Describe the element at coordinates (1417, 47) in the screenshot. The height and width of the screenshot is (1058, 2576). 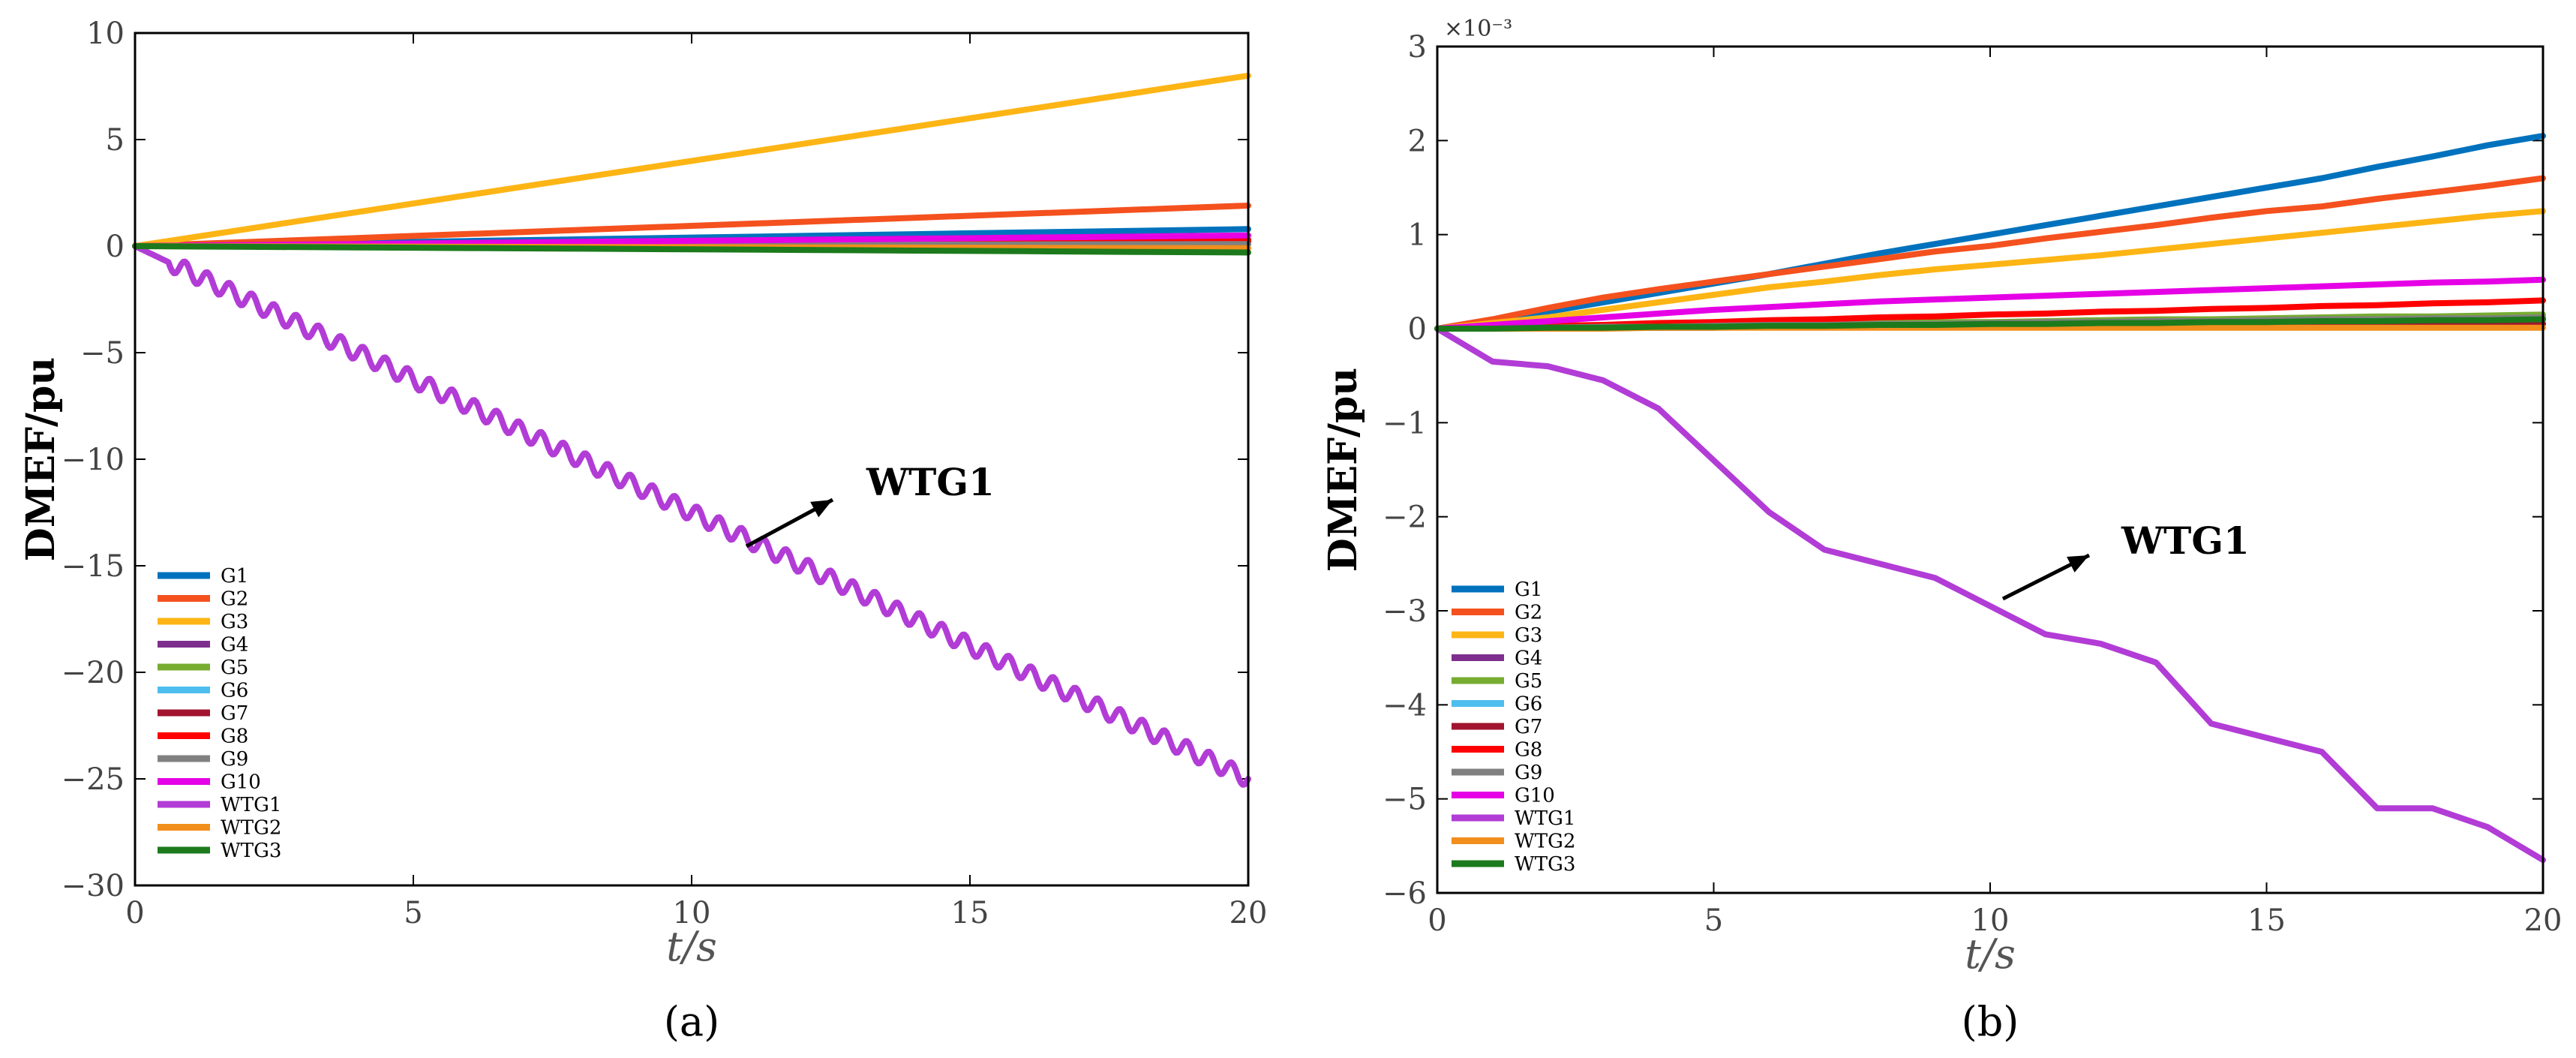
I see `y-tick-label: 3` at that location.